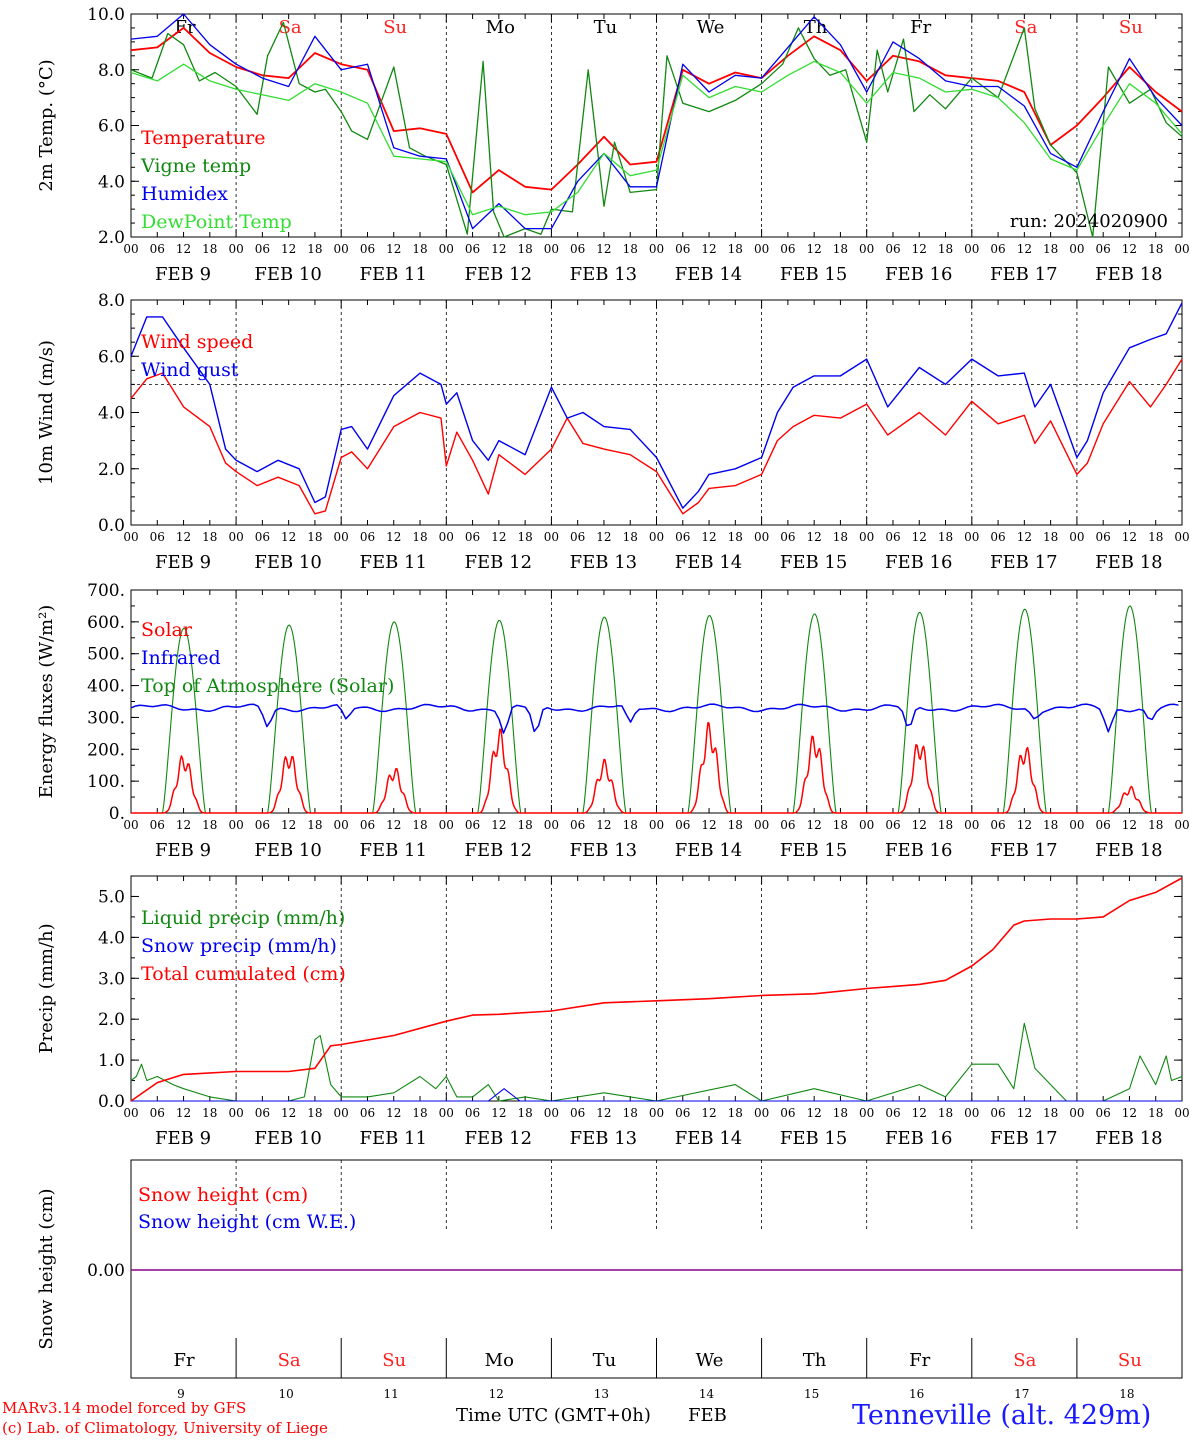 Image resolution: width=1194 pixels, height=1440 pixels. Describe the element at coordinates (916, 1394) in the screenshot. I see `snow-day-number: 16` at that location.